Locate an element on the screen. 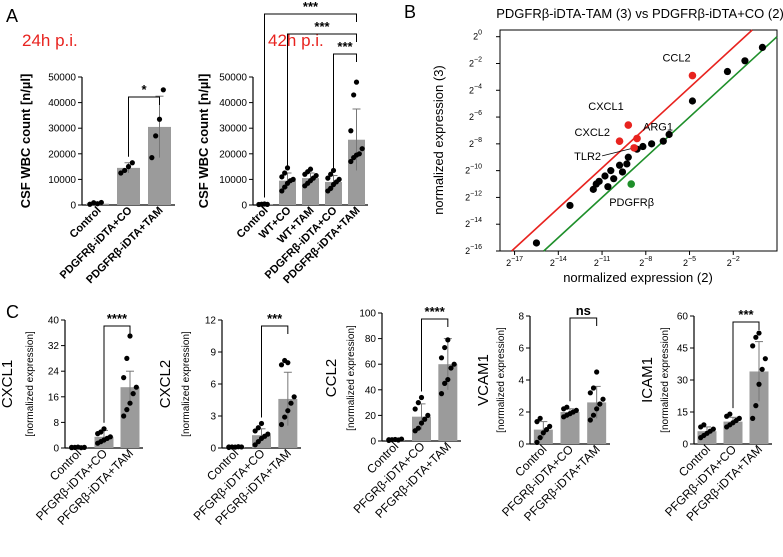 The height and width of the screenshot is (557, 783). green-reference-line is located at coordinates (660, 144).